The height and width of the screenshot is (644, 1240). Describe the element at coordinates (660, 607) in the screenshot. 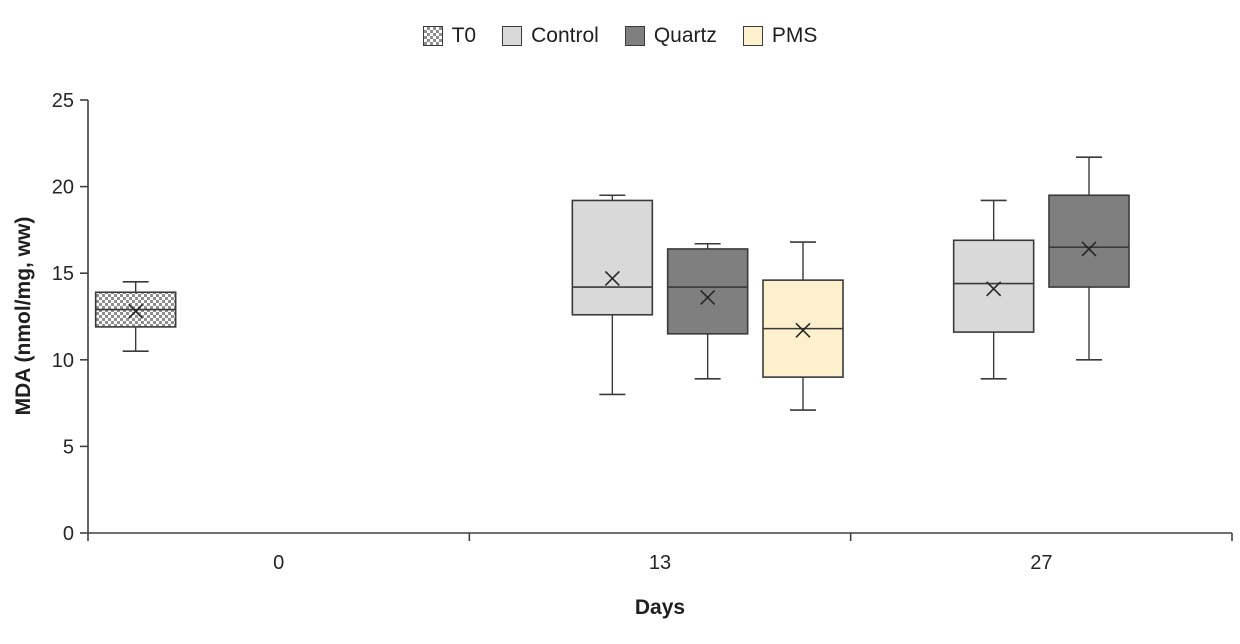

I see `x-axis-title: Days` at that location.